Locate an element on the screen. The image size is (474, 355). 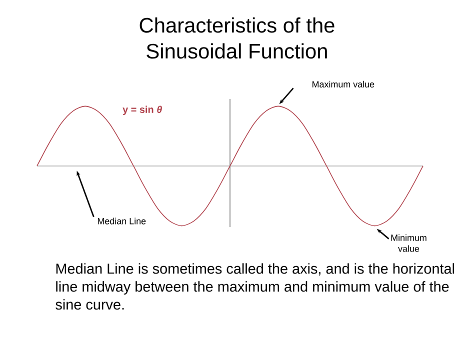
text: Maximum value is located at coordinates (343, 84).